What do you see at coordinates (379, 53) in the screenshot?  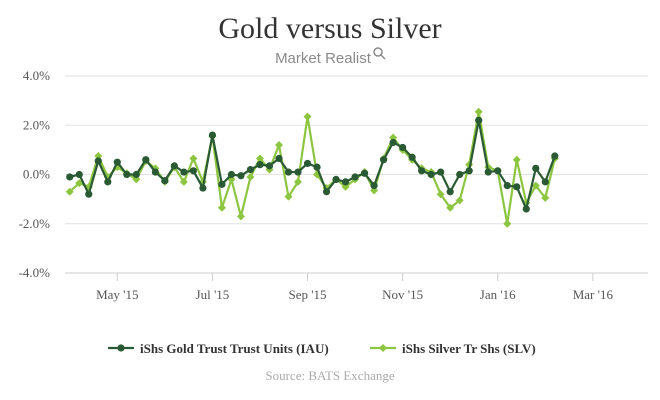 I see `magnifier-icon` at bounding box center [379, 53].